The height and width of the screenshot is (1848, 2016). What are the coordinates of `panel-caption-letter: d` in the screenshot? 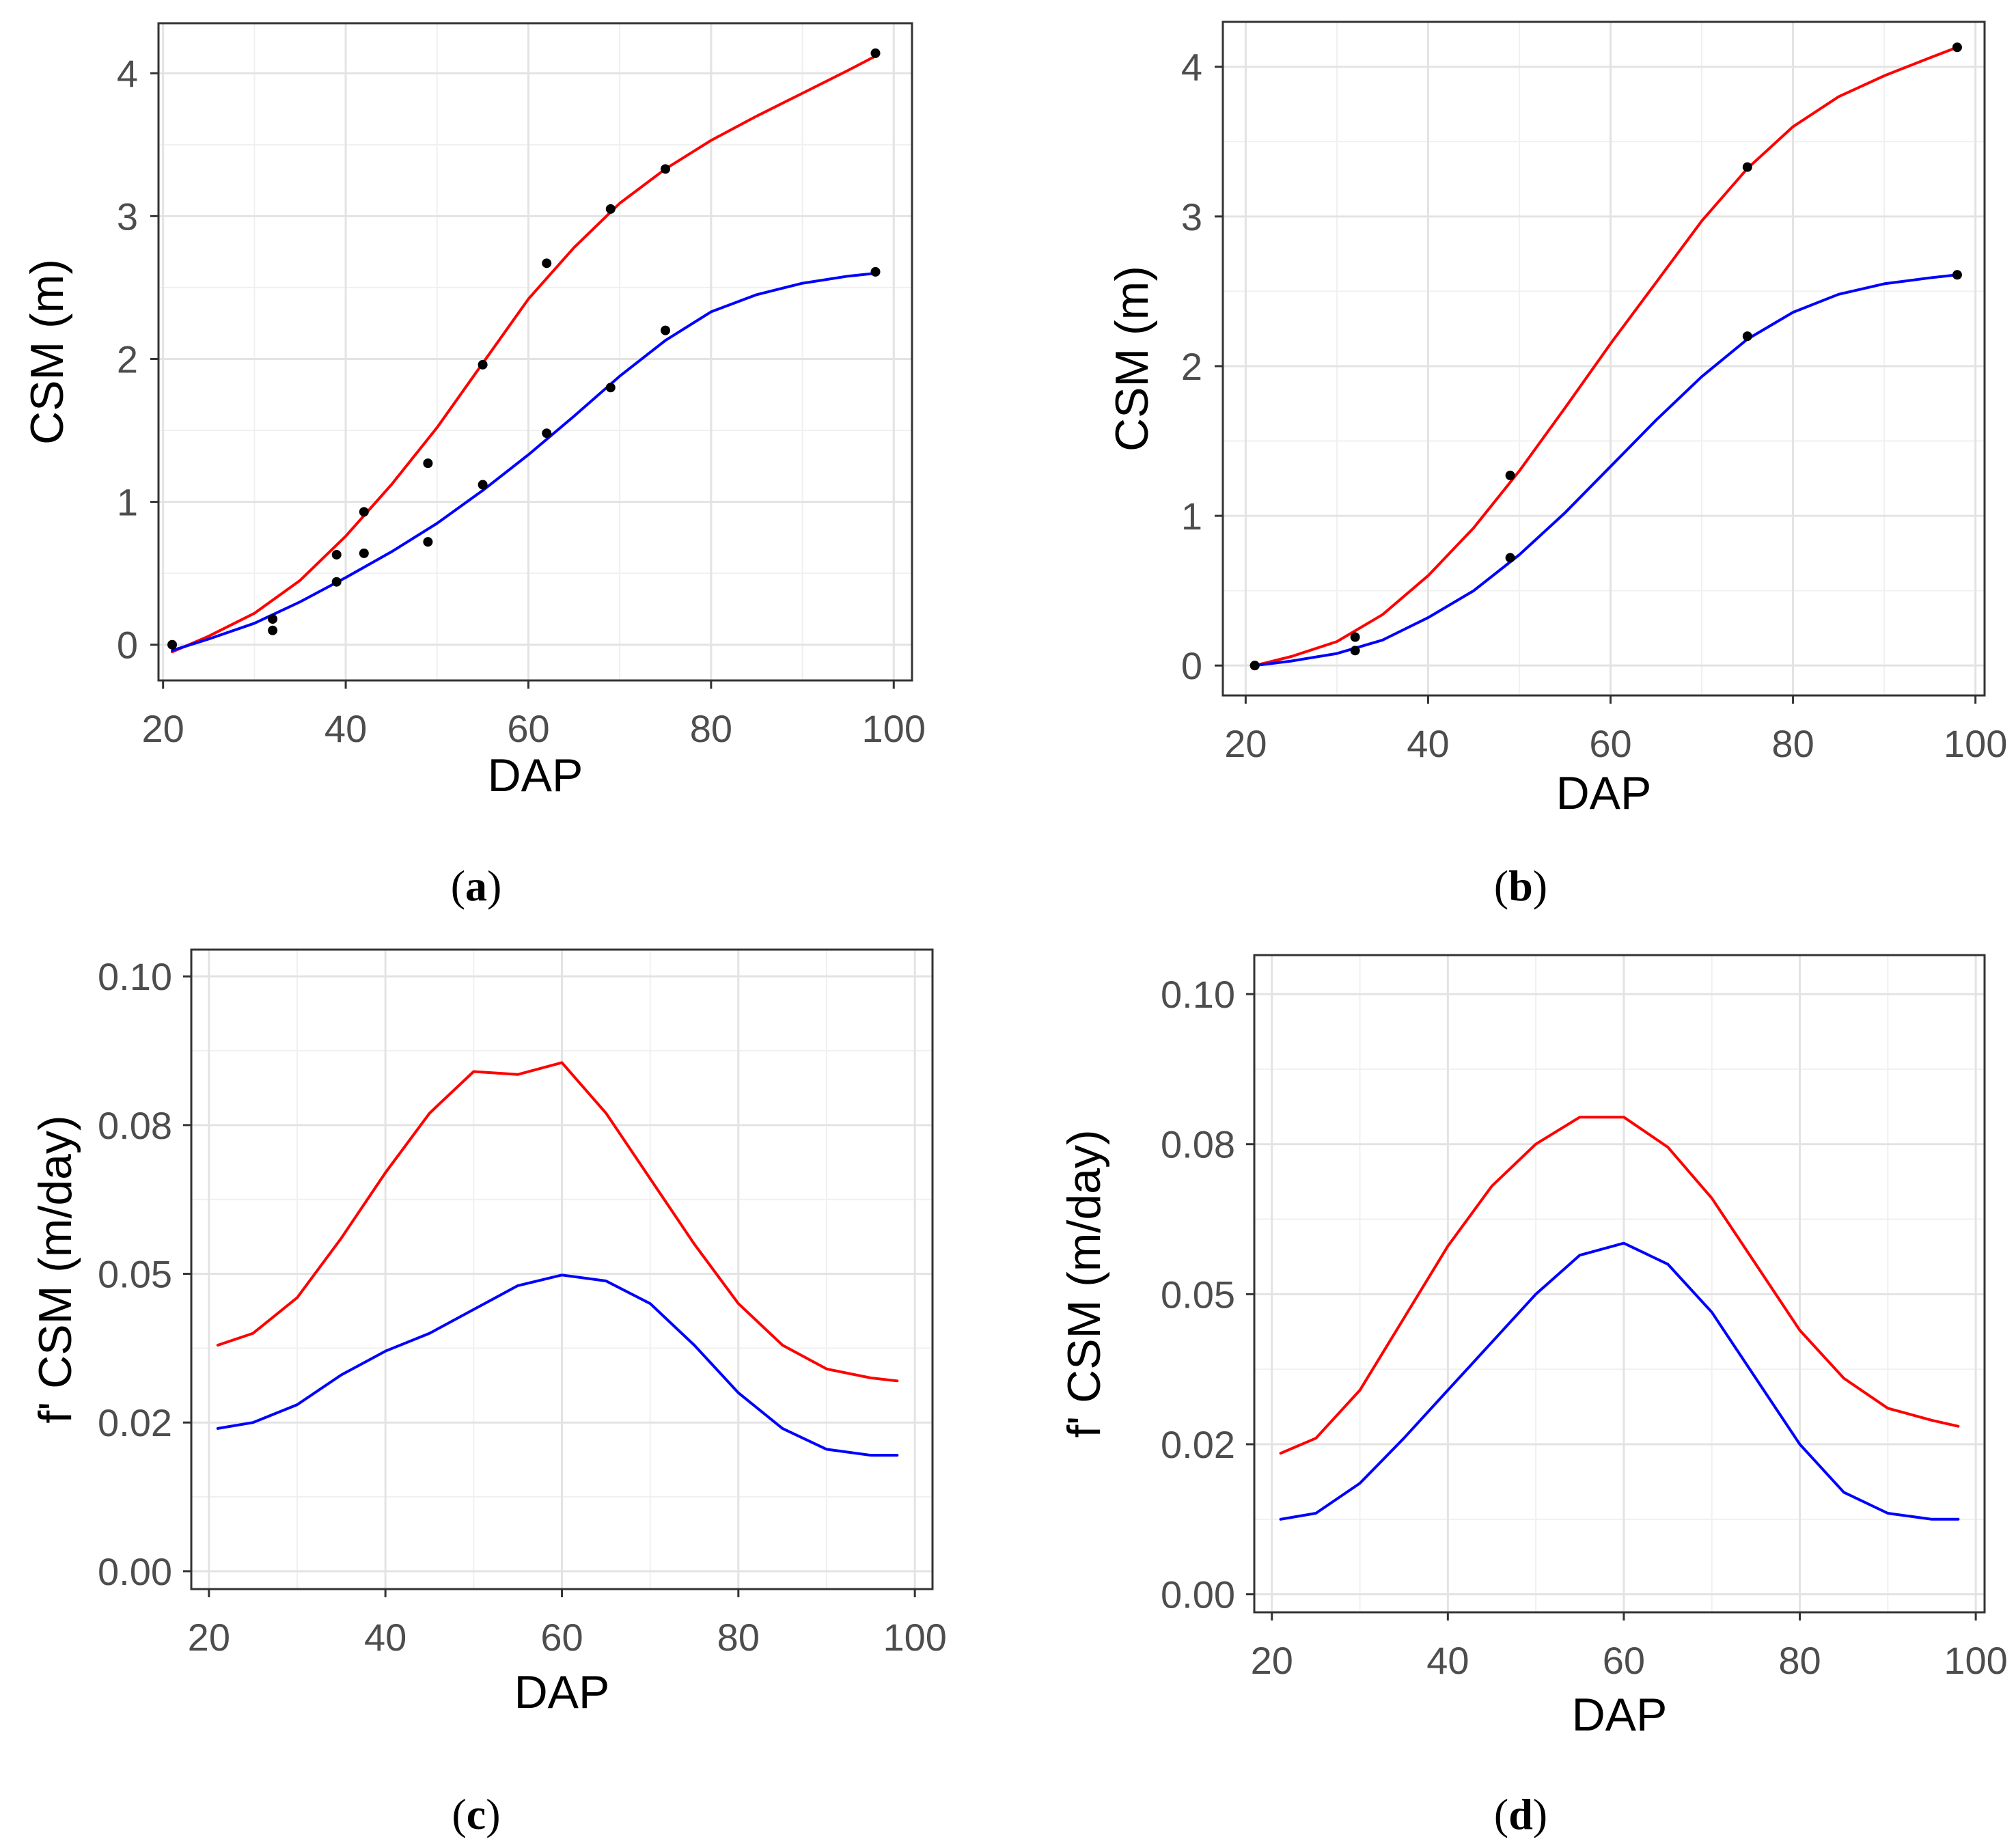 It's located at (1520, 1814).